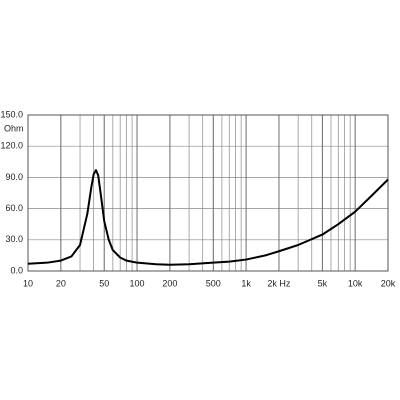 Image resolution: width=400 pixels, height=400 pixels. I want to click on x-tick-label: 10, so click(28, 283).